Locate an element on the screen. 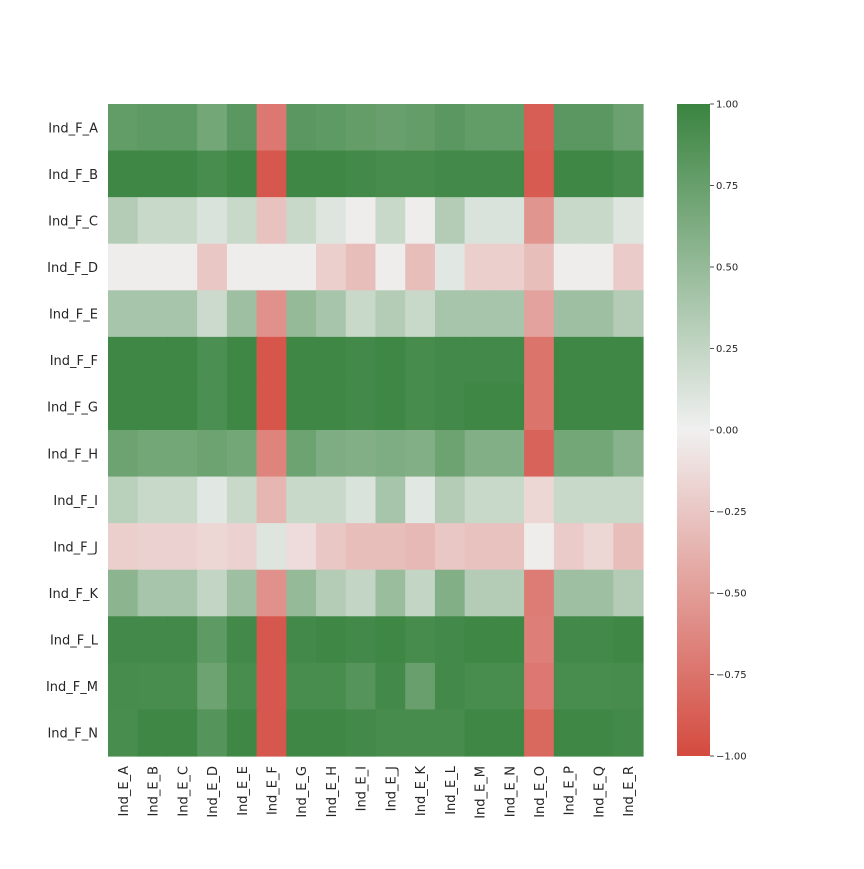 This screenshot has width=864, height=869. column-label: Ind_E_D is located at coordinates (213, 792).